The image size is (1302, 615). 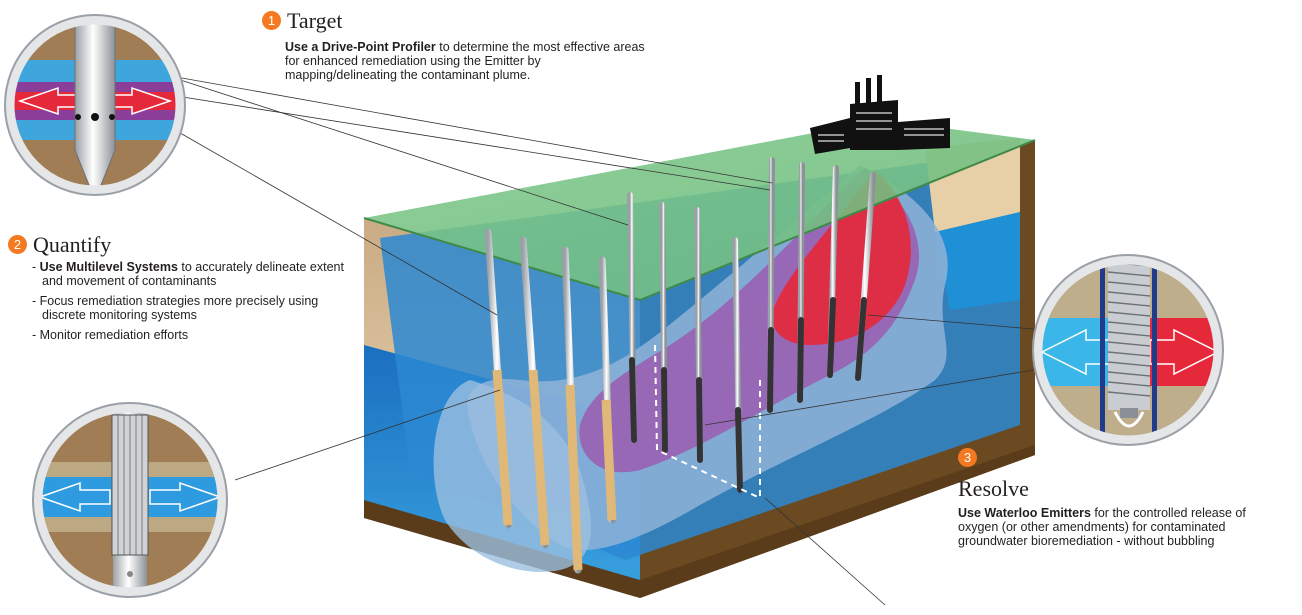 What do you see at coordinates (967, 457) in the screenshot?
I see `resolve-number-badge: 3` at bounding box center [967, 457].